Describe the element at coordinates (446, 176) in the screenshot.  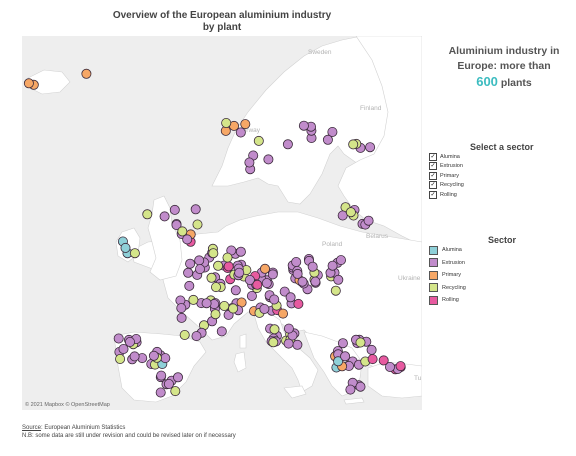
I see `filter-item-primary: ✓ Primary` at that location.